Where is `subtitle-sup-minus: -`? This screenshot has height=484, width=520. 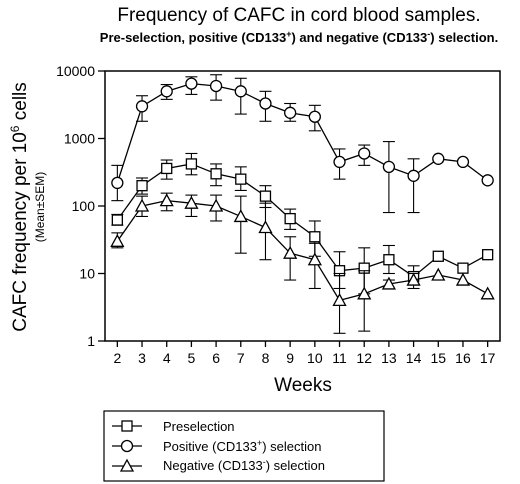 subtitle-sup-minus: - is located at coordinates (428, 34).